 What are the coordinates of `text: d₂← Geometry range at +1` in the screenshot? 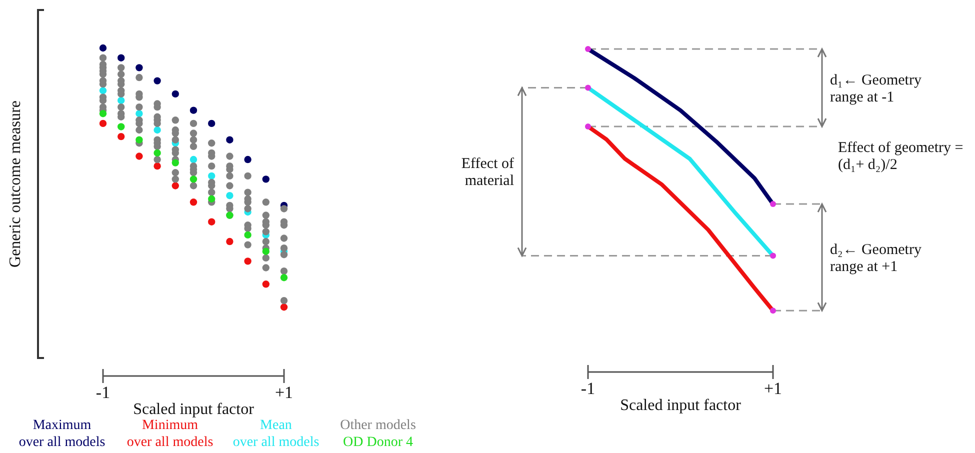 It's located at (876, 258).